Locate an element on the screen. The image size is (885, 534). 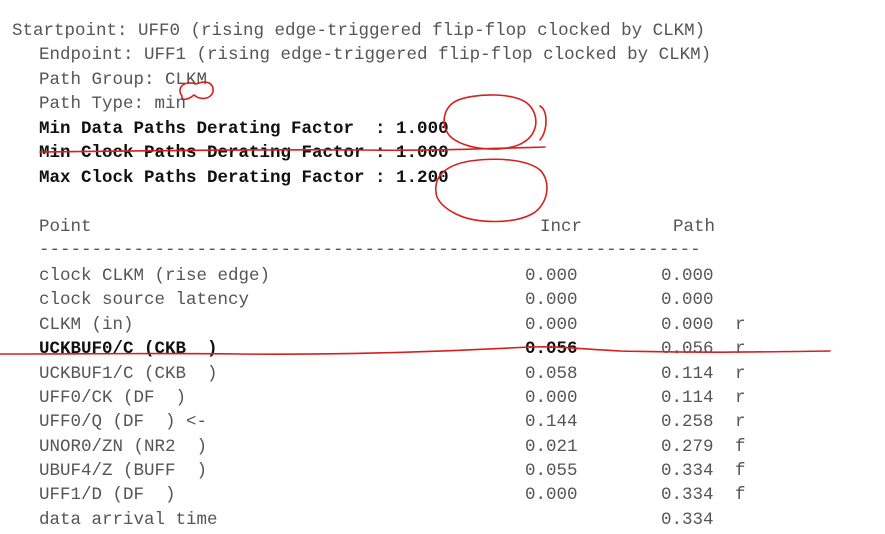
row-point: CLKM (in) is located at coordinates (86, 325).